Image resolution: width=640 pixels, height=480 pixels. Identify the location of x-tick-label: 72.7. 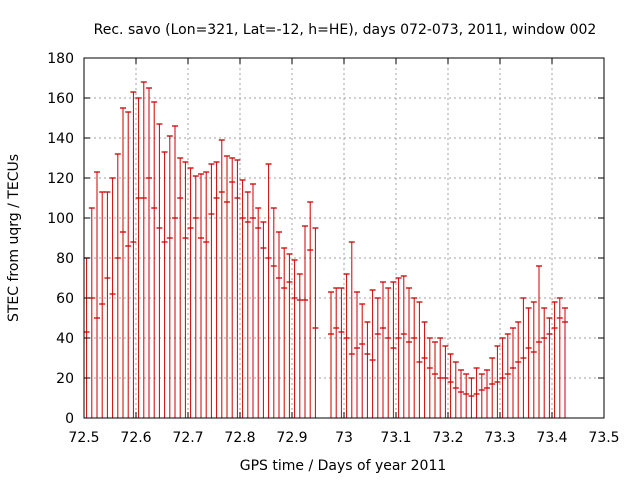
(187, 438).